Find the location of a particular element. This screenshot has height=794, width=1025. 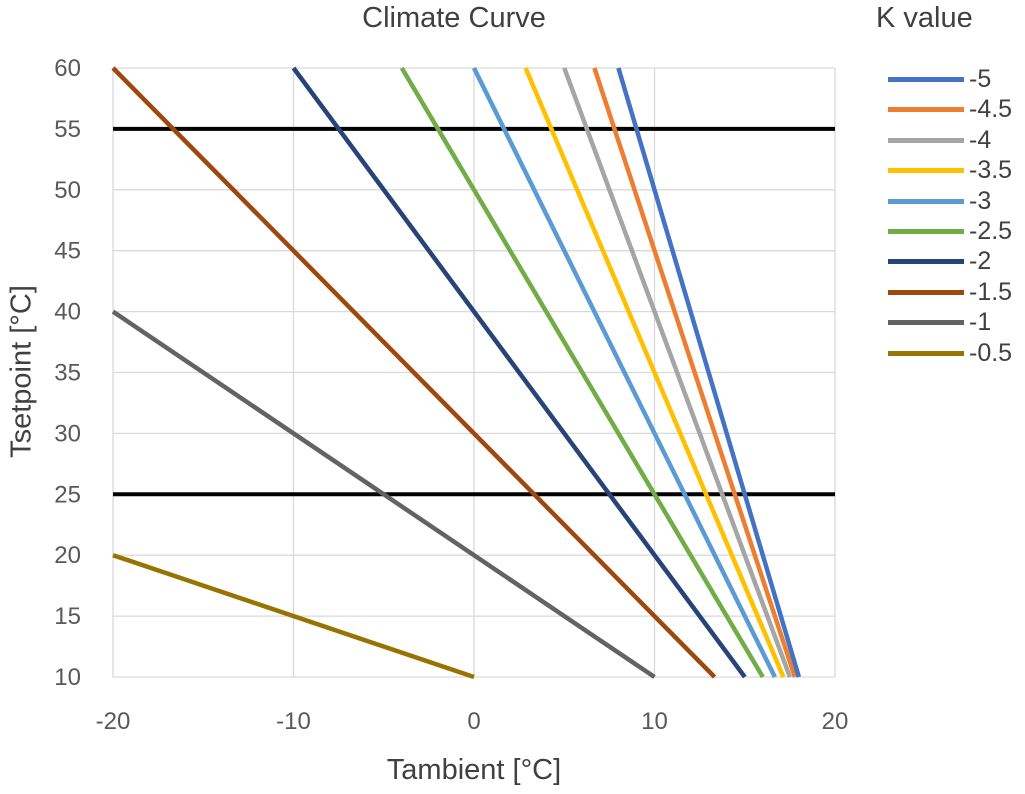

y-tick-label: 35 is located at coordinates (67, 373).